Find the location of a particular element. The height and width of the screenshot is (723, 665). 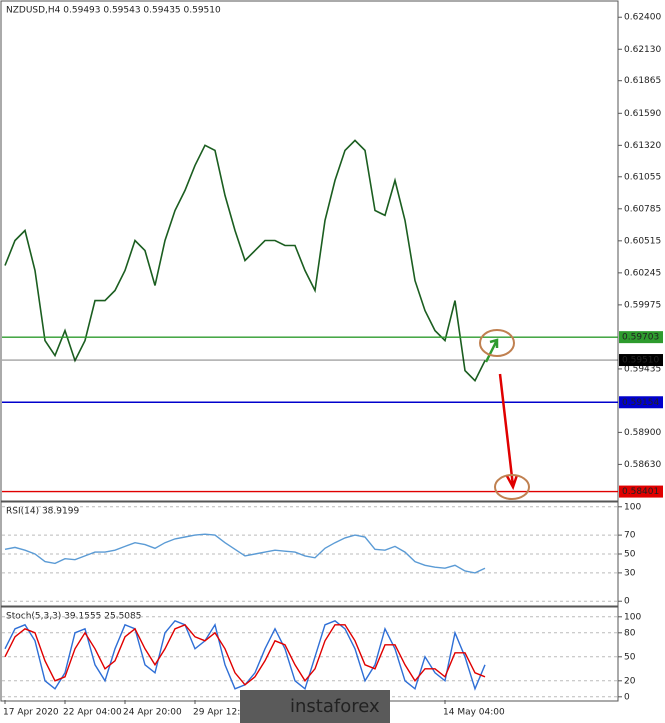

y-tick-label: 0.62400 is located at coordinates (642, 18).